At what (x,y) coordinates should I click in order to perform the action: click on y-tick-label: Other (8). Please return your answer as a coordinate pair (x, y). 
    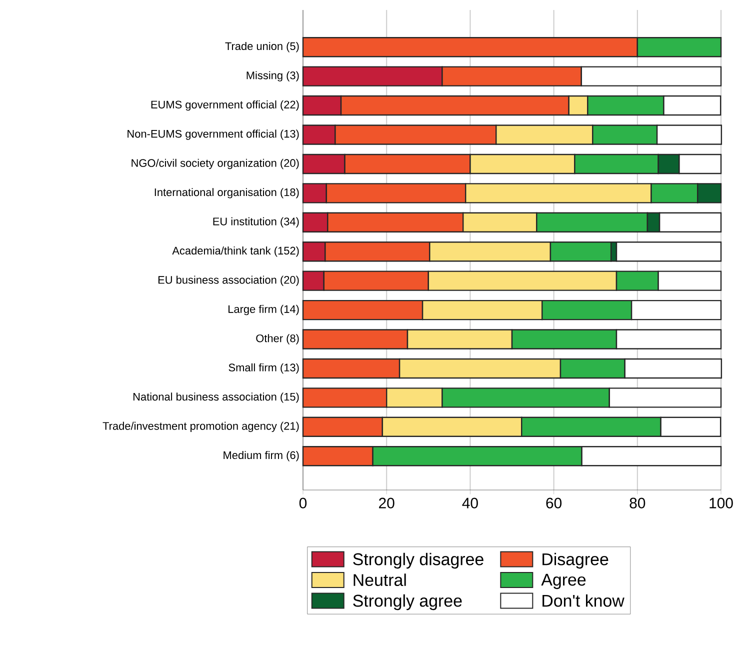
    Looking at the image, I should click on (277, 339).